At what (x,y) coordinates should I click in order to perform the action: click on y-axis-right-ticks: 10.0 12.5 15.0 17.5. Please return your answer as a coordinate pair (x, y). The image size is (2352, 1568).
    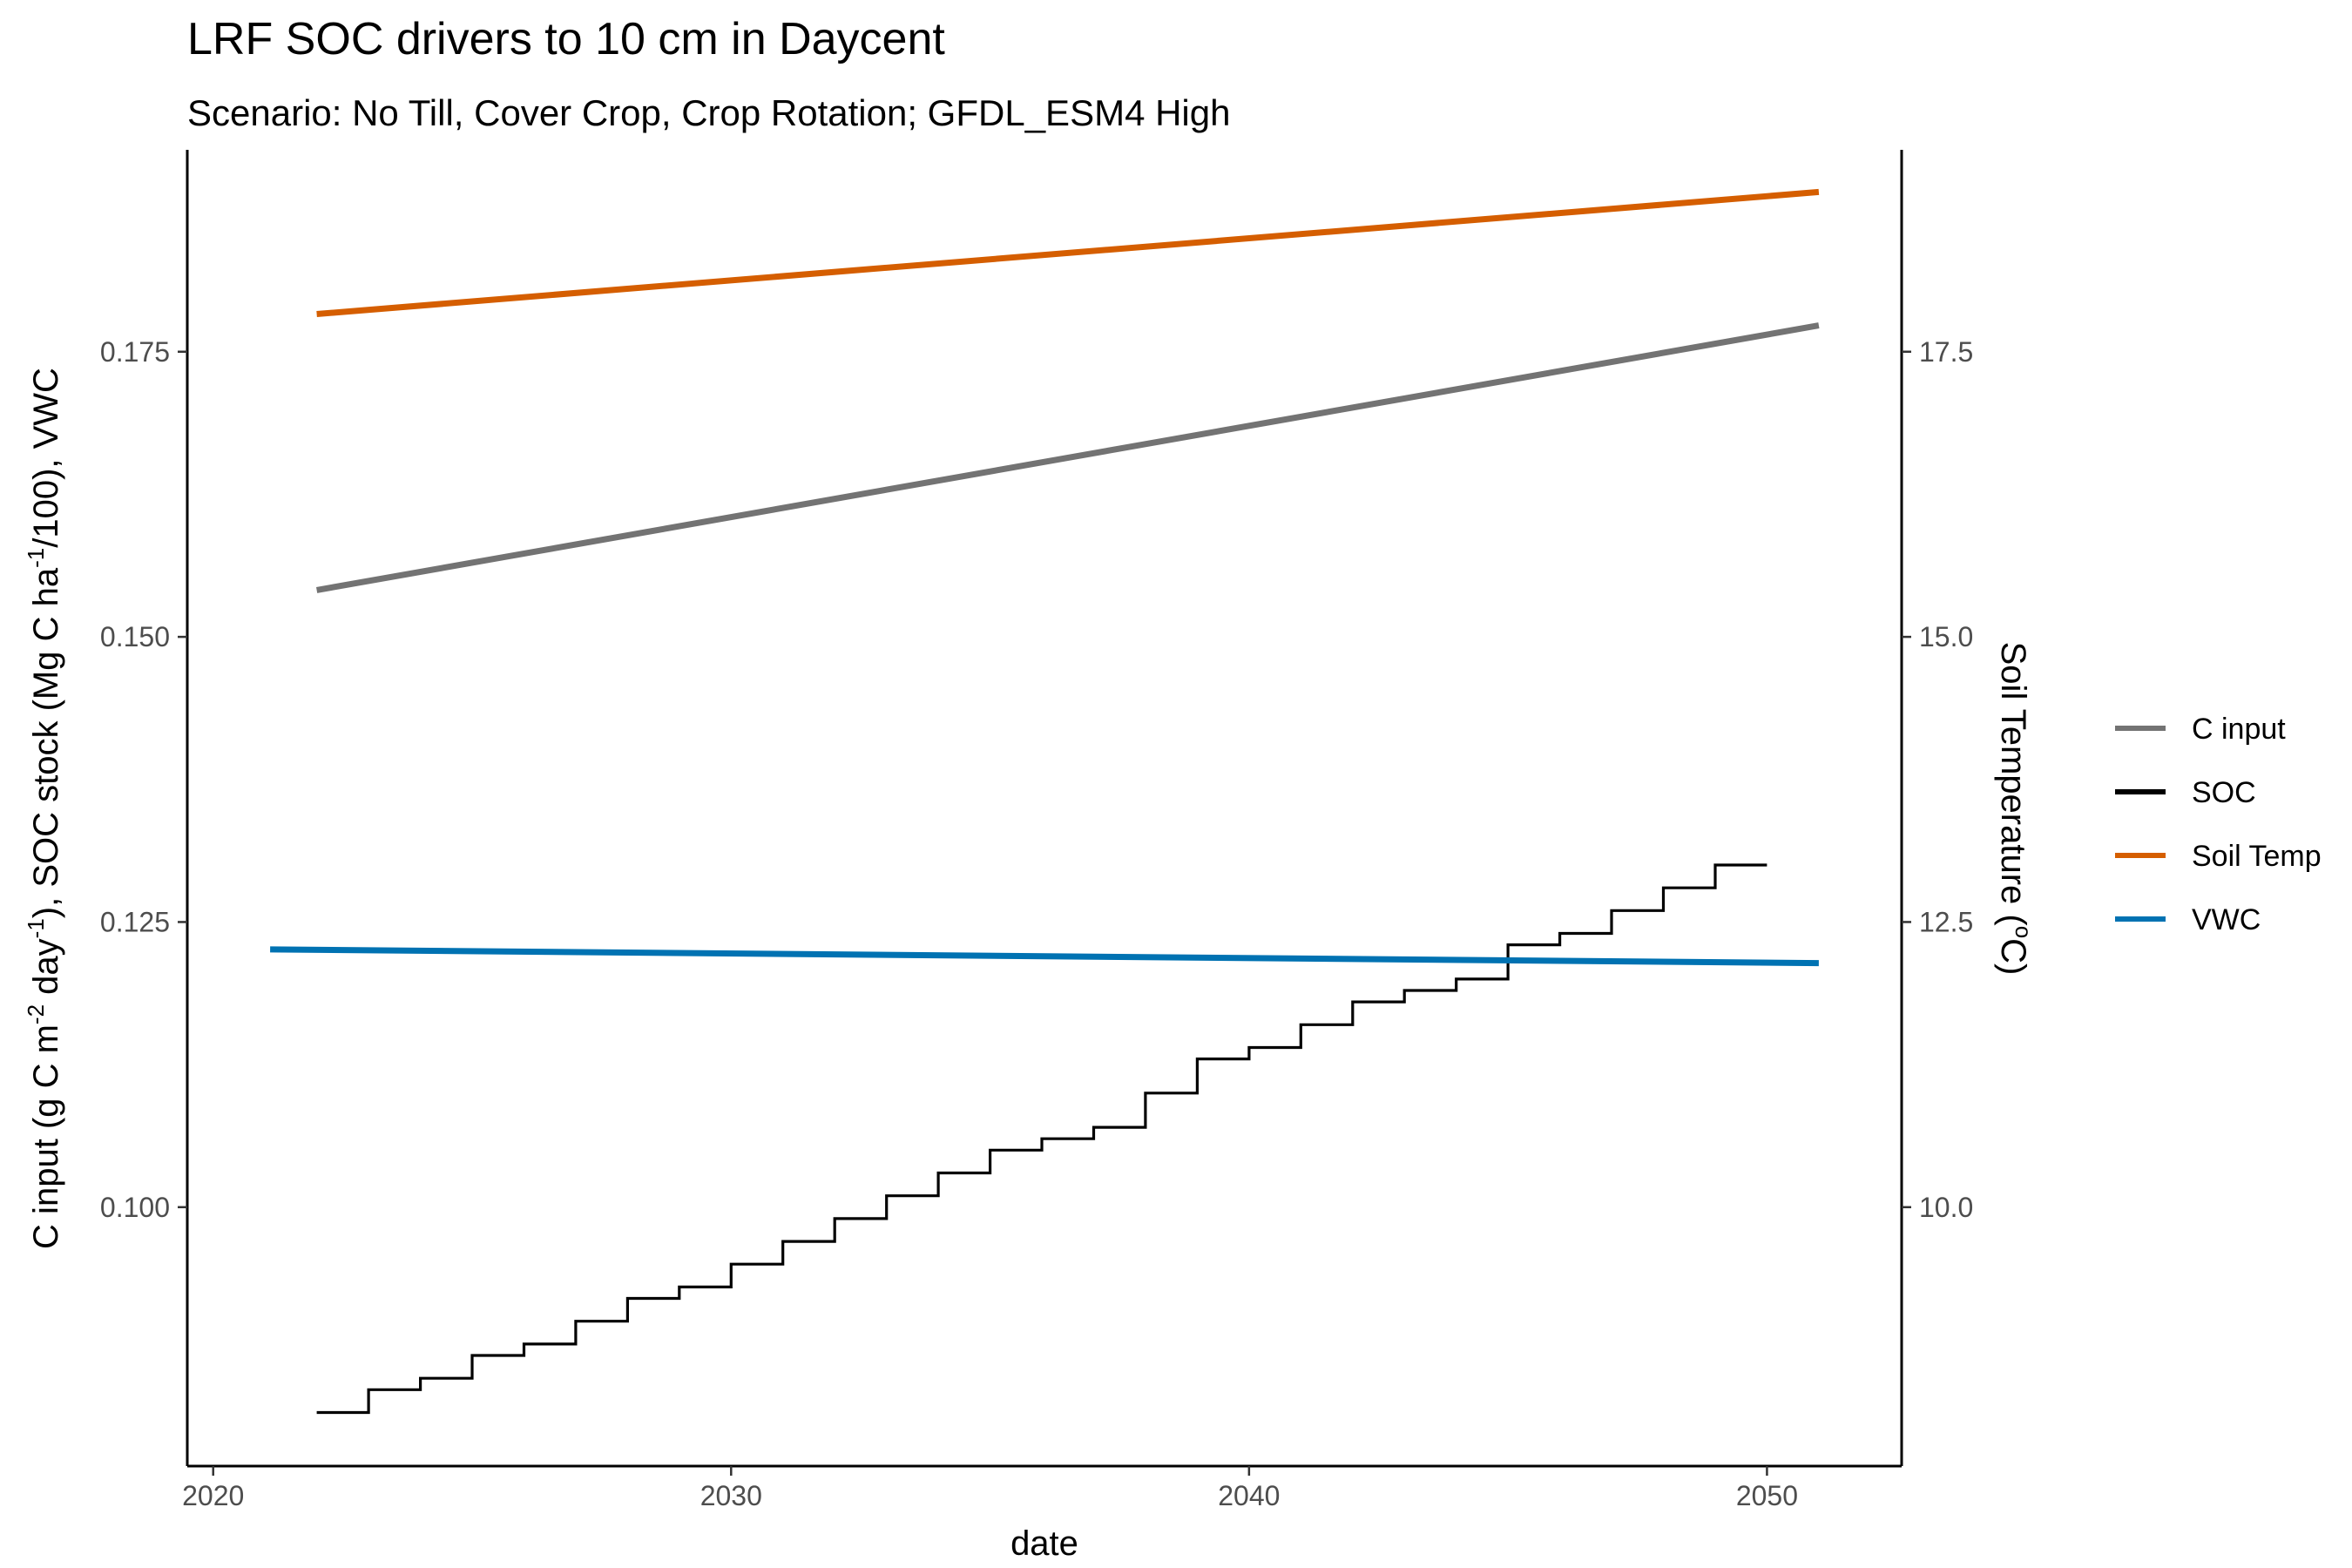
    Looking at the image, I should click on (1937, 780).